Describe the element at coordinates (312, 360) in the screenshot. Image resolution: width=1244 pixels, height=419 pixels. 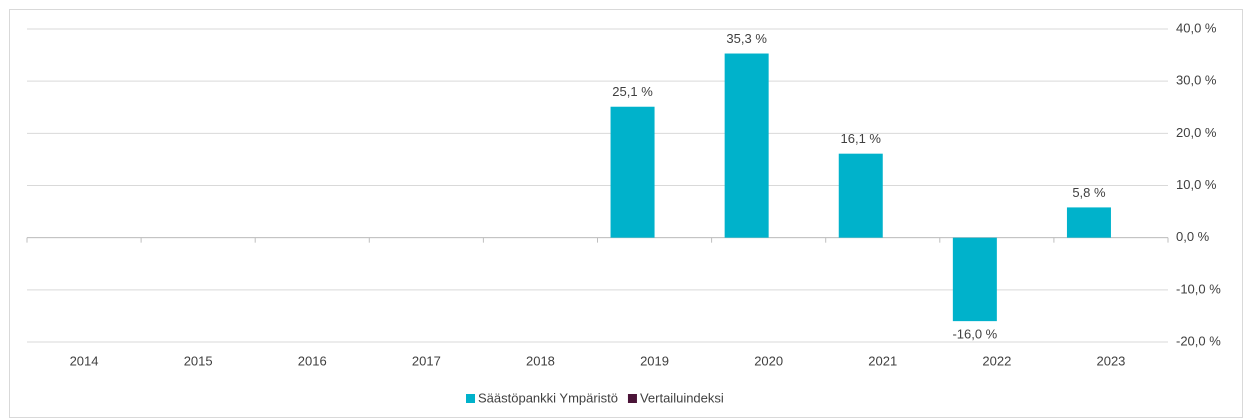
I see `x-tick-label: 2016` at that location.